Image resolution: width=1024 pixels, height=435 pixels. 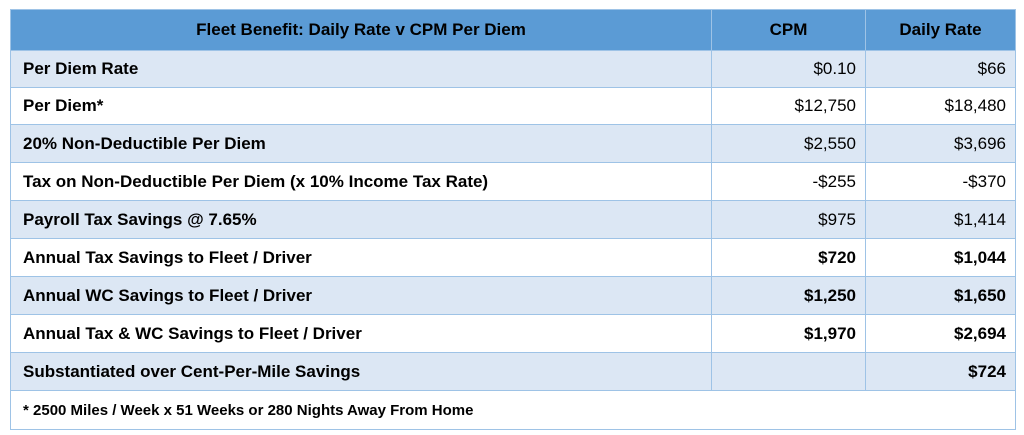 I want to click on cpm-value: $975, so click(x=788, y=219).